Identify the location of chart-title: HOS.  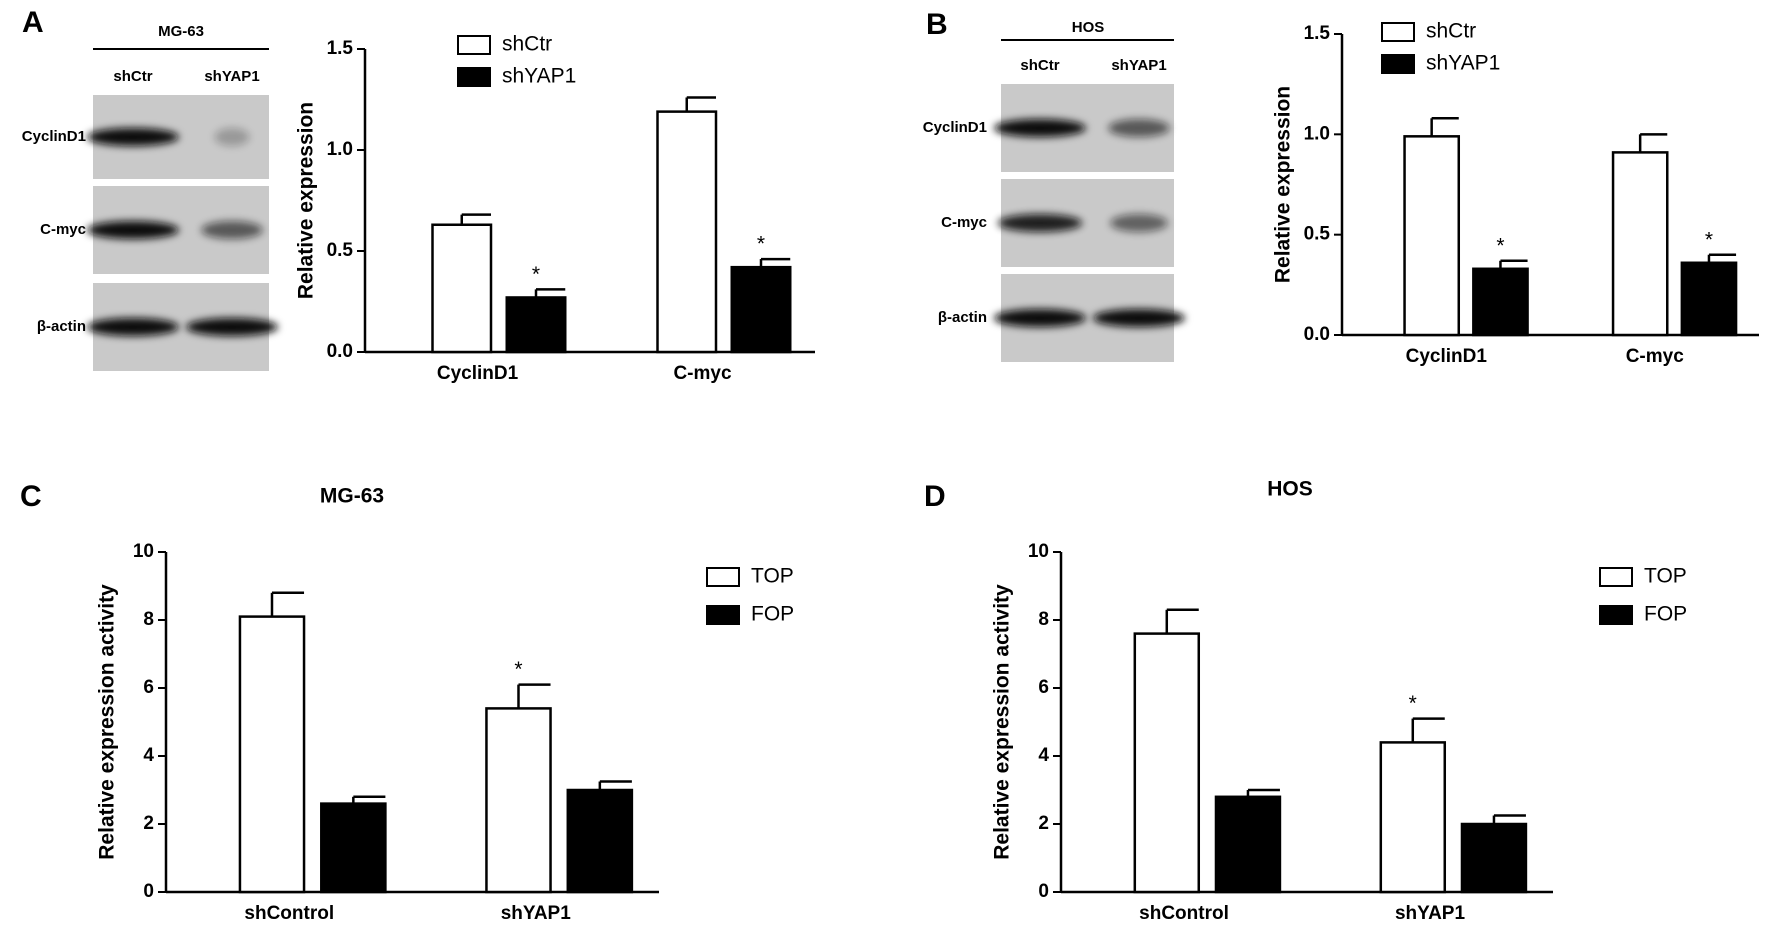
(1290, 489).